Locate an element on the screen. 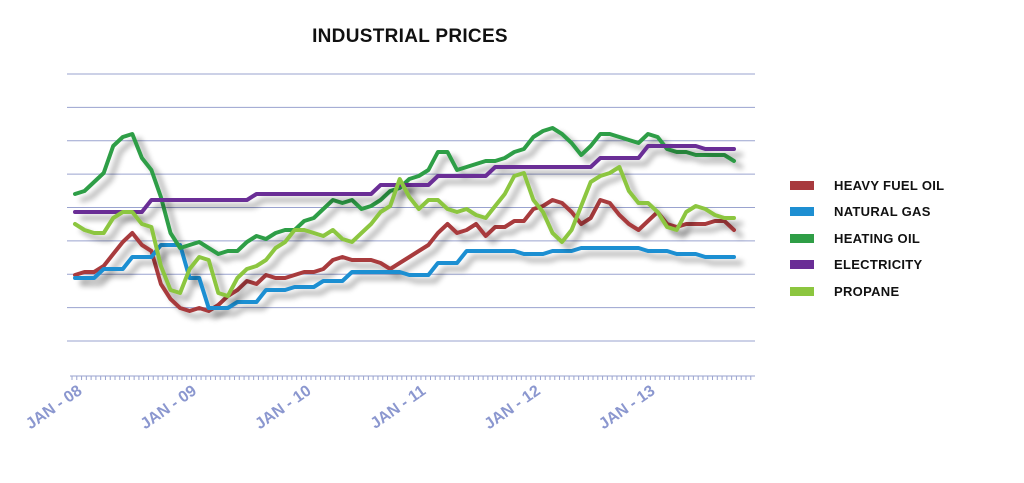 The height and width of the screenshot is (483, 1024). legend-swatch-heating-oil is located at coordinates (802, 238).